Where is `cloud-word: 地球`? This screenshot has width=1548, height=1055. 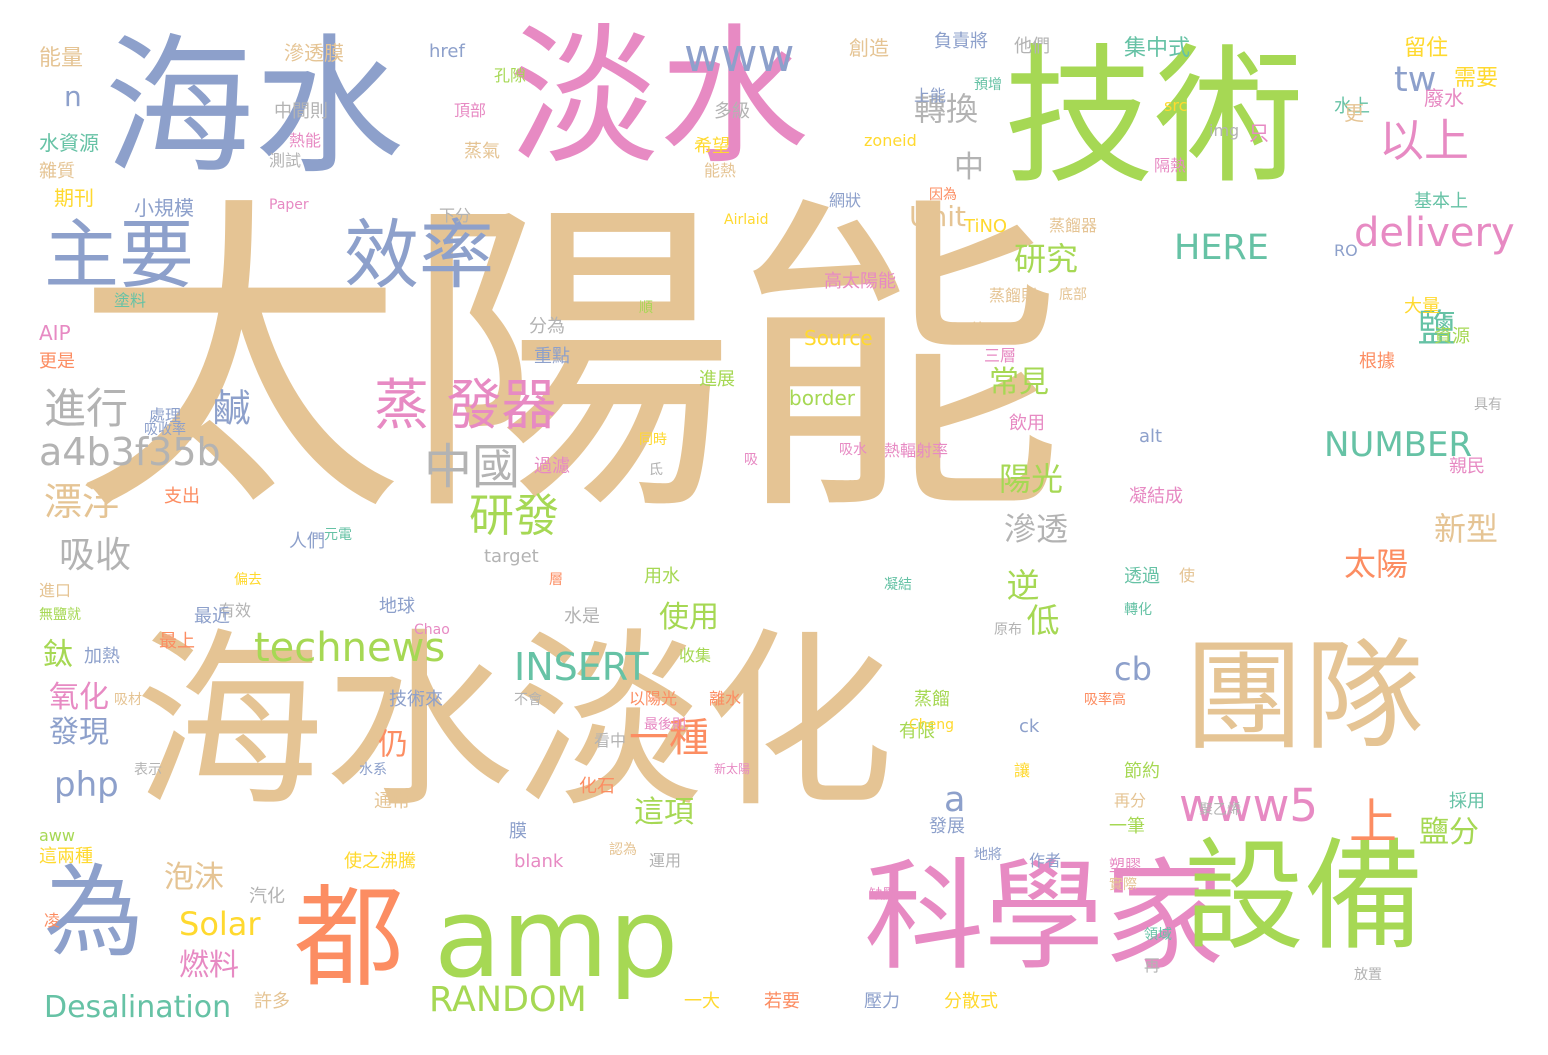
cloud-word: 地球 is located at coordinates (397, 606).